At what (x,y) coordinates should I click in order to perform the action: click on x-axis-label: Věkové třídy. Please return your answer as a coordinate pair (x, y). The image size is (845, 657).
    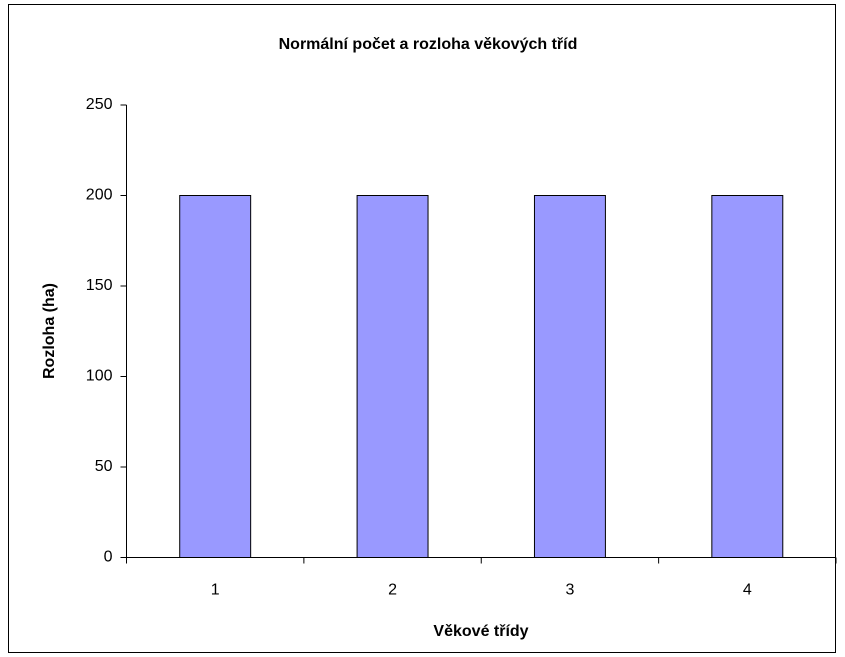
    Looking at the image, I should click on (480, 631).